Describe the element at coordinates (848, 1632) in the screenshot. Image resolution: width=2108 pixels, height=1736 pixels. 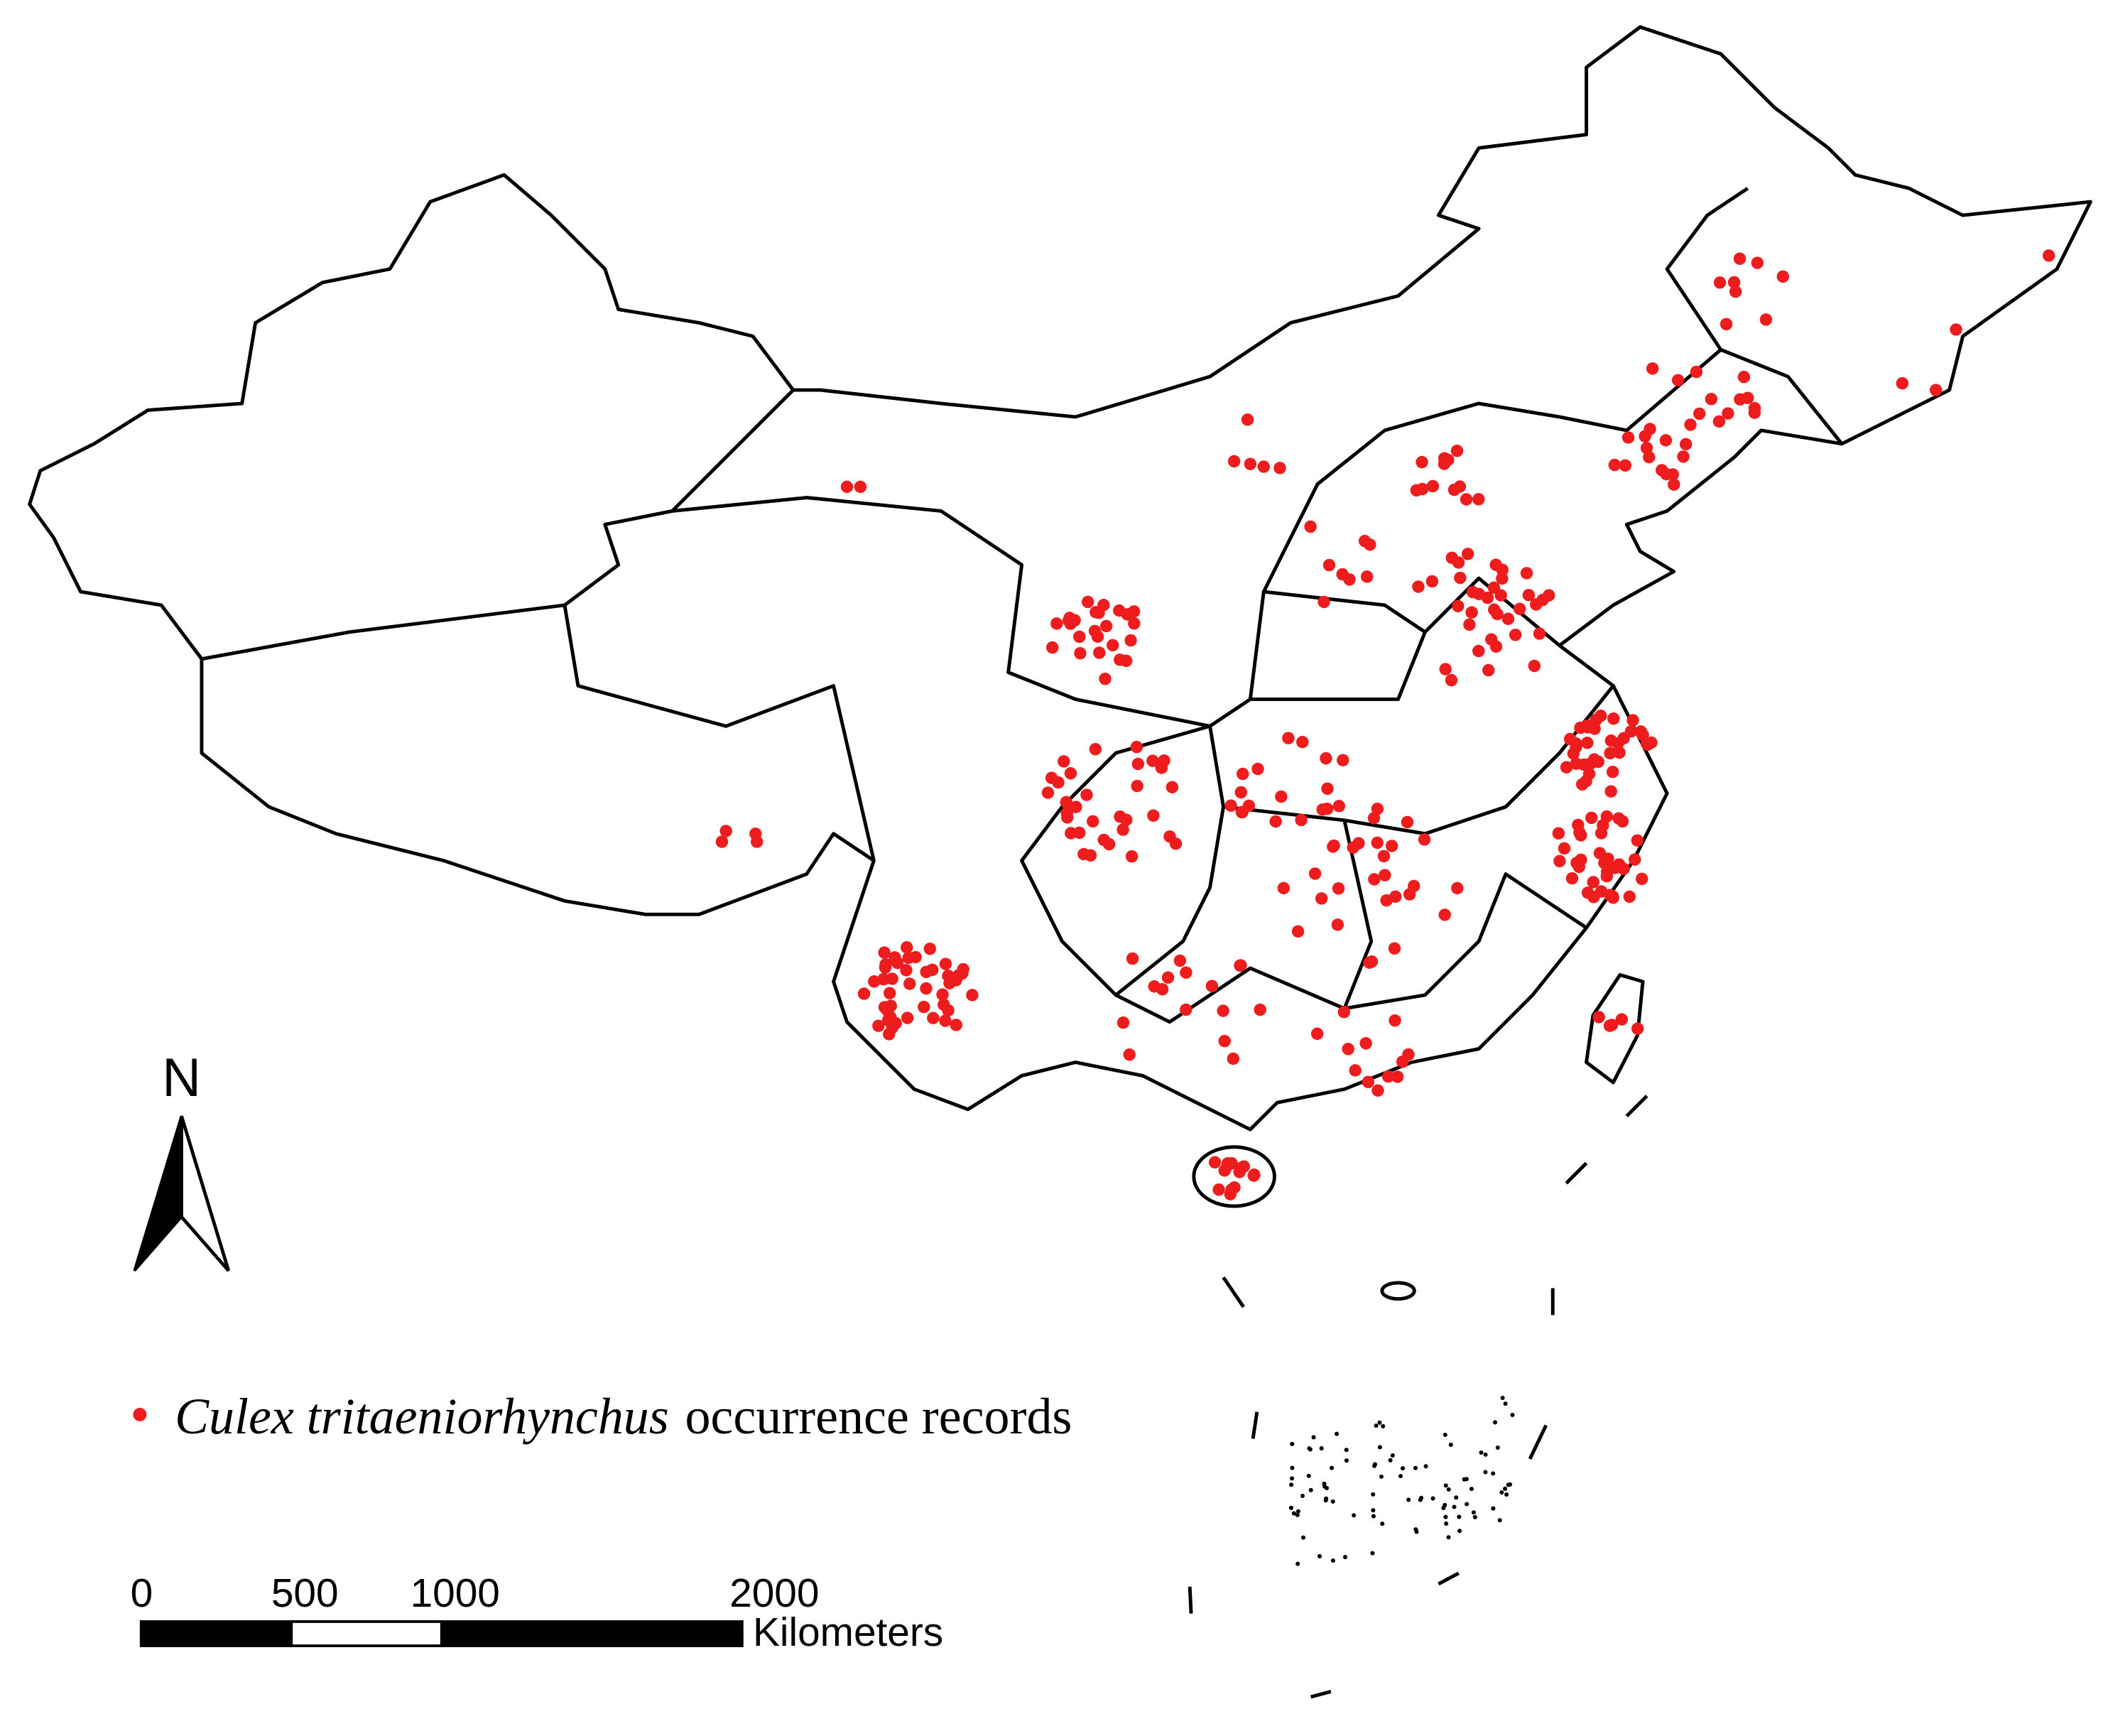
I see `scale-unit: Kilometers` at that location.